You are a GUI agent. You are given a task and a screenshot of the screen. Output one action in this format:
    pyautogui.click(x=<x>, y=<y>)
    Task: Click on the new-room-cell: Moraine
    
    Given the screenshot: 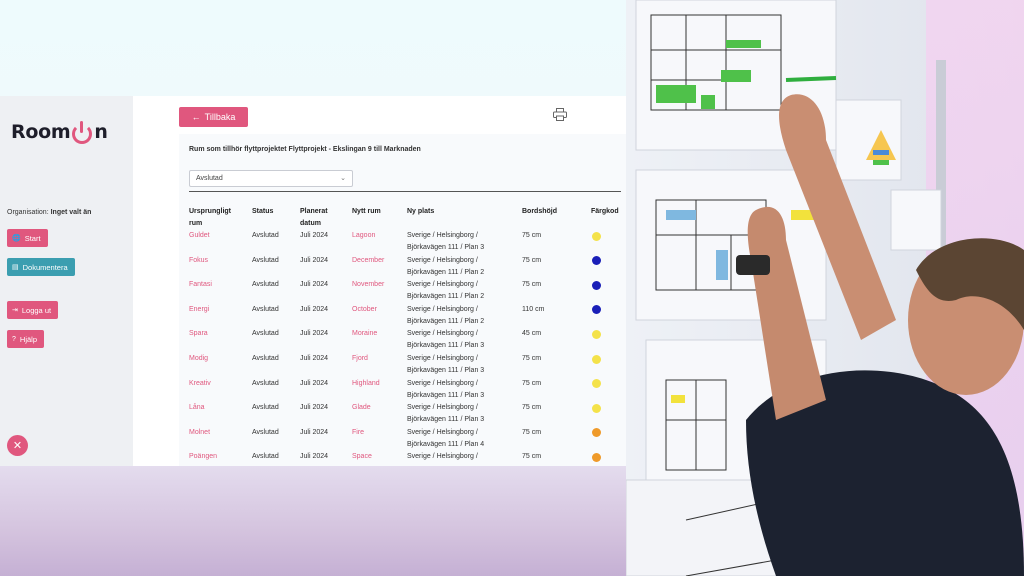 What is the action you would take?
    pyautogui.click(x=365, y=334)
    